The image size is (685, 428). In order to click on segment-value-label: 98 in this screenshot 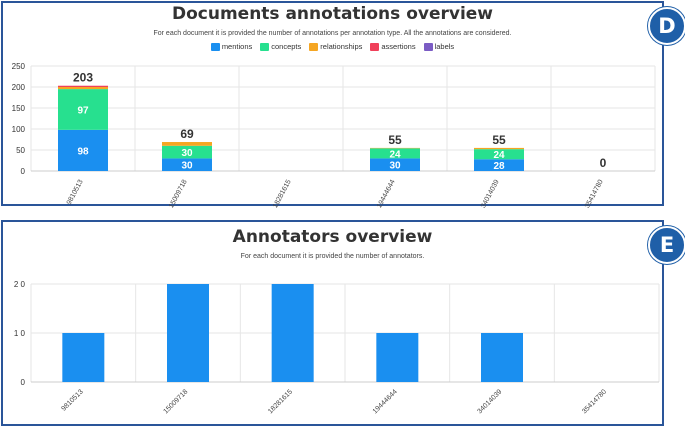, I will do `click(83, 151)`.